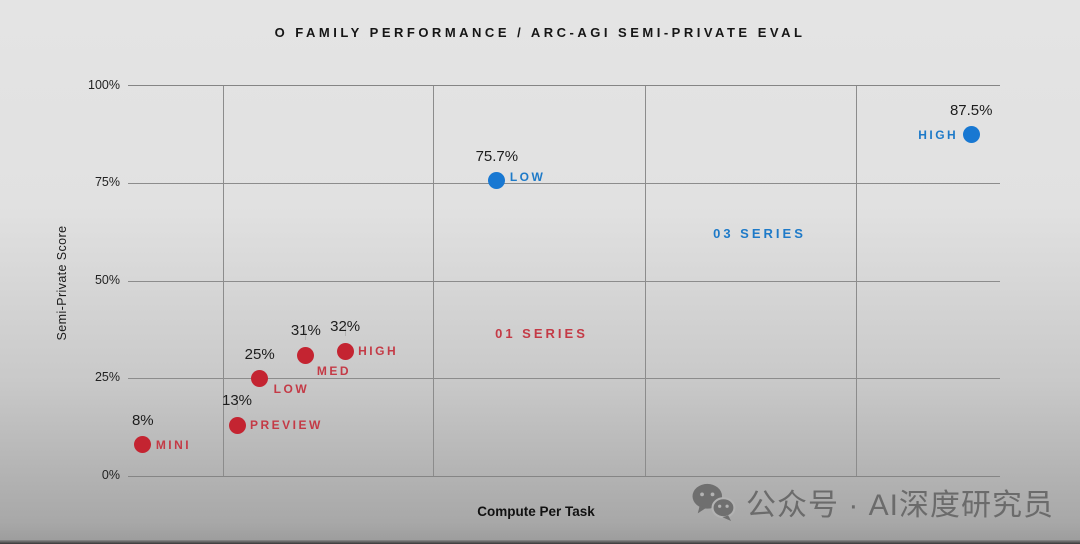 Image resolution: width=1080 pixels, height=544 pixels. What do you see at coordinates (540, 542) in the screenshot?
I see `bottom-edge` at bounding box center [540, 542].